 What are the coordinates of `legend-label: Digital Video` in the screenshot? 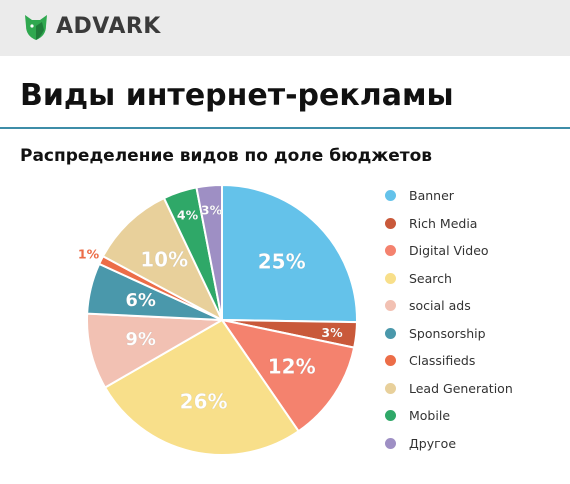 It's located at (449, 251).